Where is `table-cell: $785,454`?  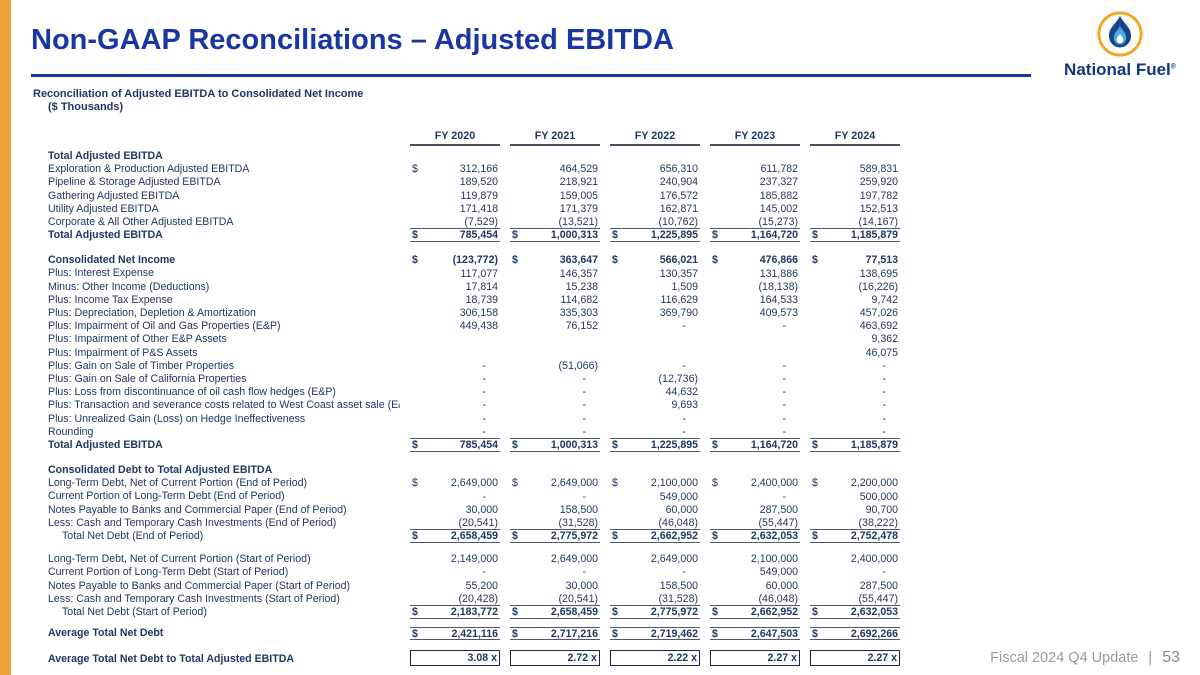 table-cell: $785,454 is located at coordinates (455, 236).